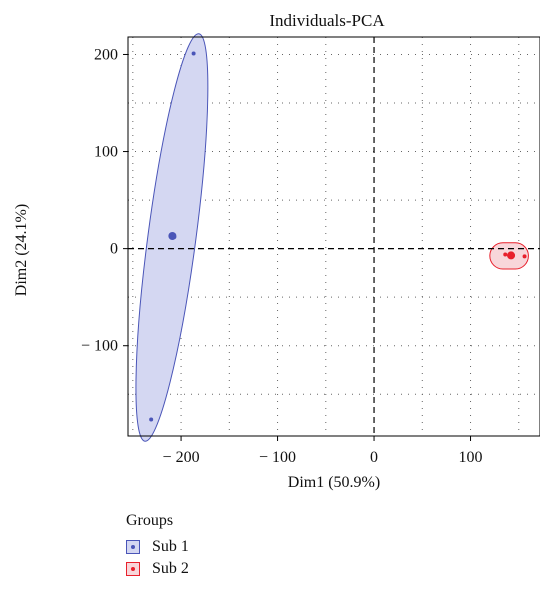 Image resolution: width=540 pixels, height=599 pixels. Describe the element at coordinates (374, 457) in the screenshot. I see `x-tick-label: 0` at that location.